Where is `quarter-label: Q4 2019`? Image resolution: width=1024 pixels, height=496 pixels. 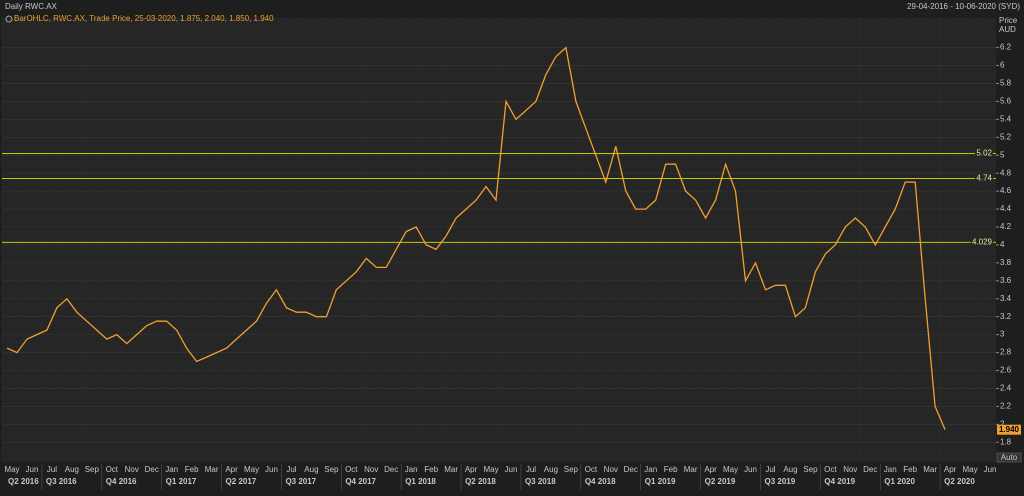
quarter-label: Q4 2019 is located at coordinates (839, 481).